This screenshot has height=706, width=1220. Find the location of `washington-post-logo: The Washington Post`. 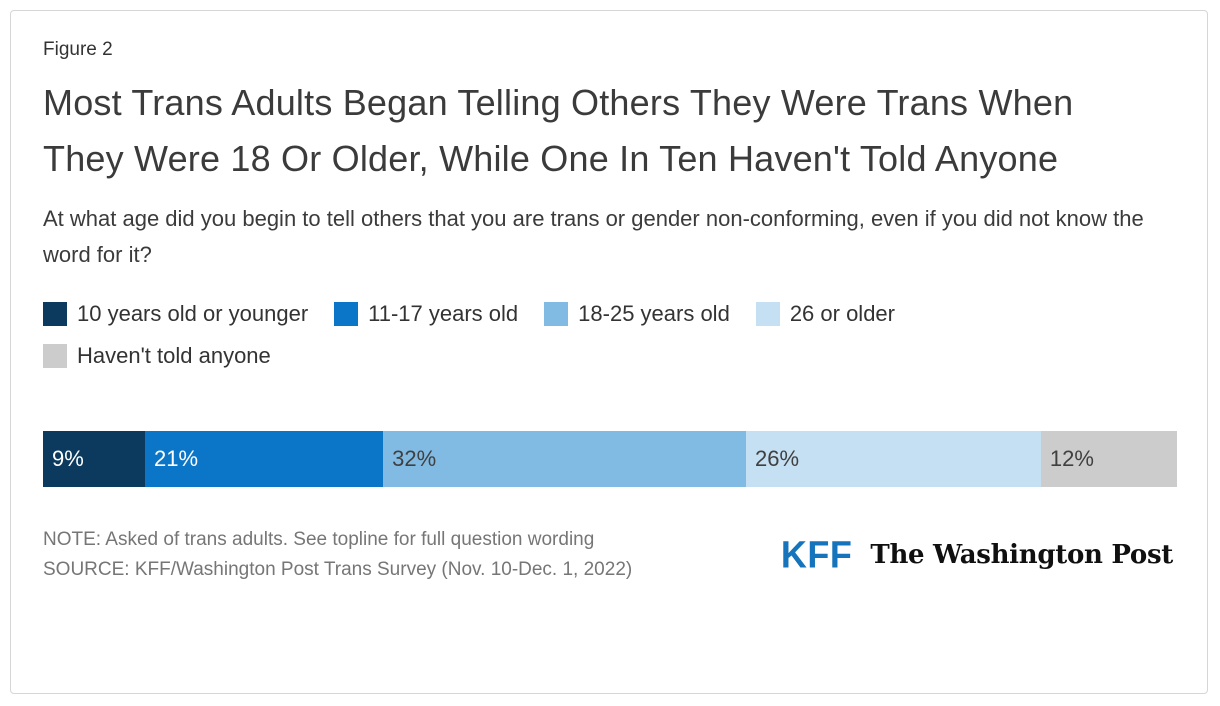

washington-post-logo: The Washington Post is located at coordinates (1021, 555).